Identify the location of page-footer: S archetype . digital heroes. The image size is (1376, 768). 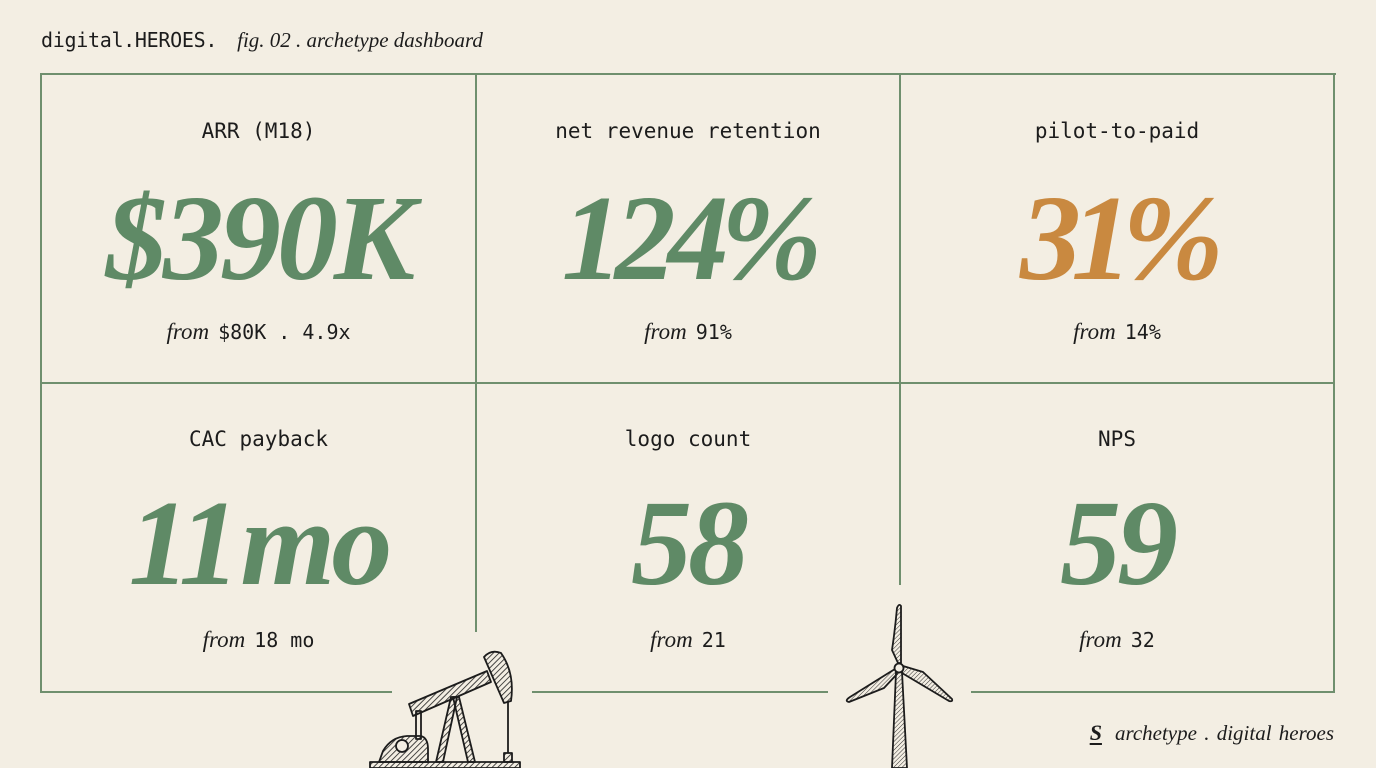
(1212, 733).